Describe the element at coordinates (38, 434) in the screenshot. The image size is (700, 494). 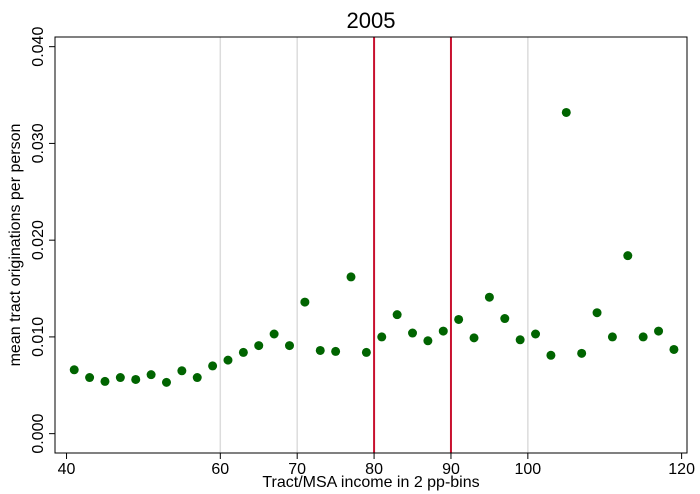
I see `y-tick-label: 0.000` at that location.